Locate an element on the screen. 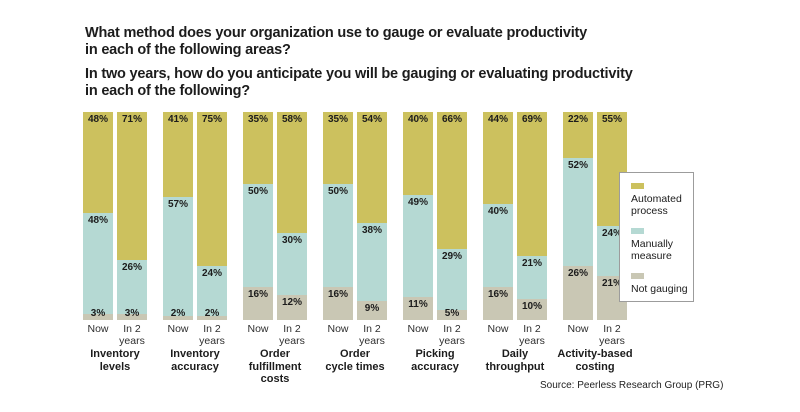 The height and width of the screenshot is (412, 800). bar-in_2_years-inventory-levels: 71% 26% 3% is located at coordinates (132, 216).